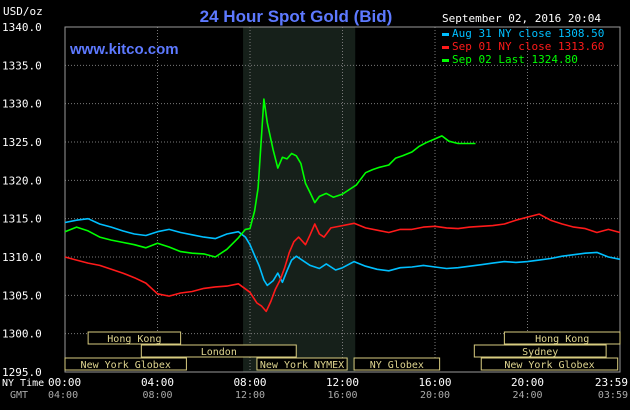  Describe the element at coordinates (613, 395) in the screenshot. I see `x-tick-label-gmt: 03:59` at that location.